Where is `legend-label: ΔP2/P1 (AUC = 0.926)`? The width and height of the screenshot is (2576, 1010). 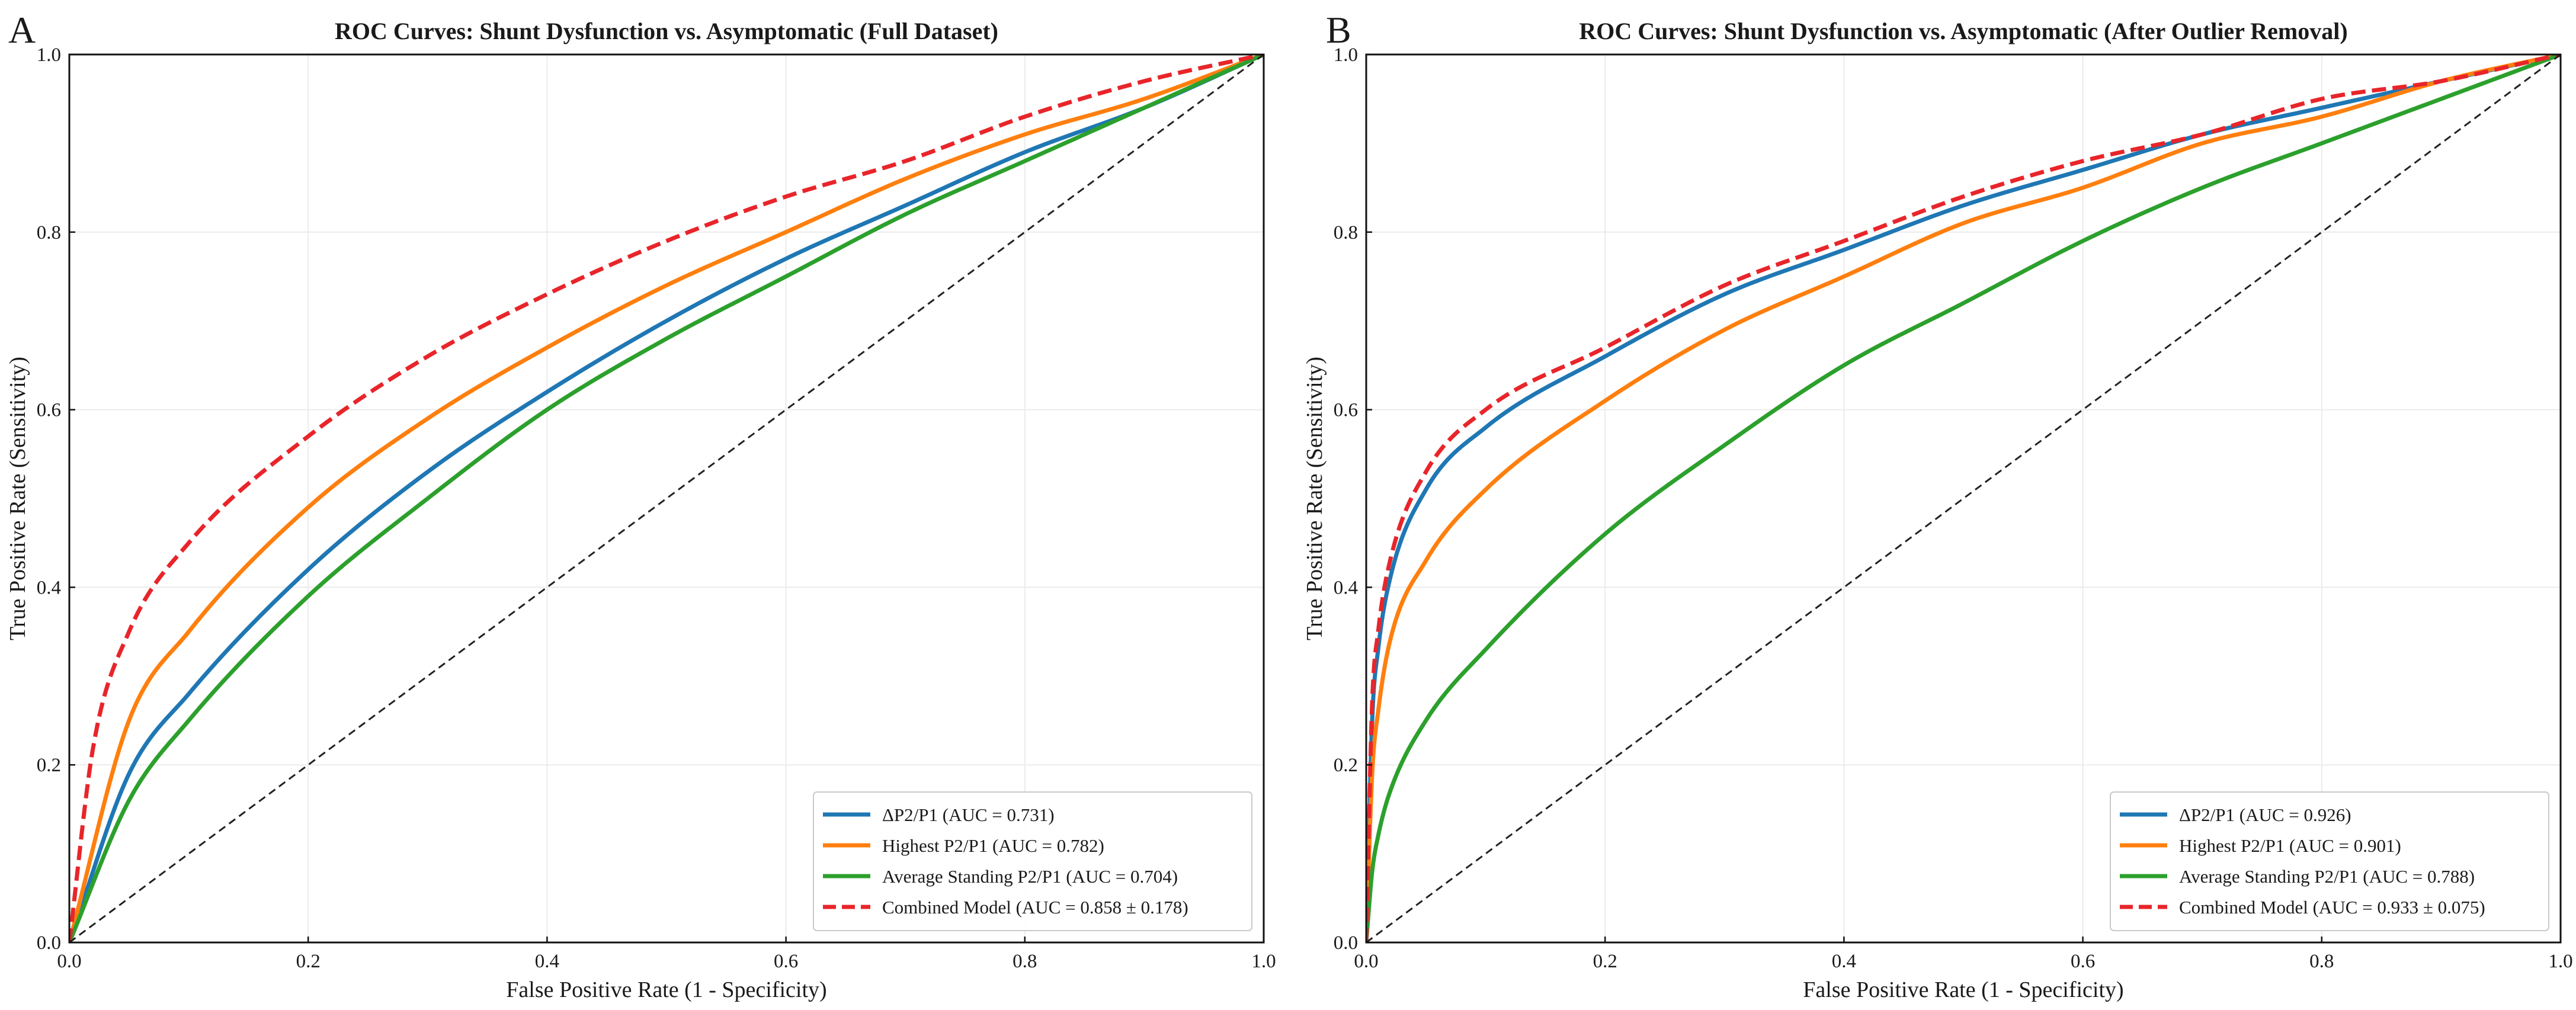
legend-label: ΔP2/P1 (AUC = 0.926) is located at coordinates (2265, 814).